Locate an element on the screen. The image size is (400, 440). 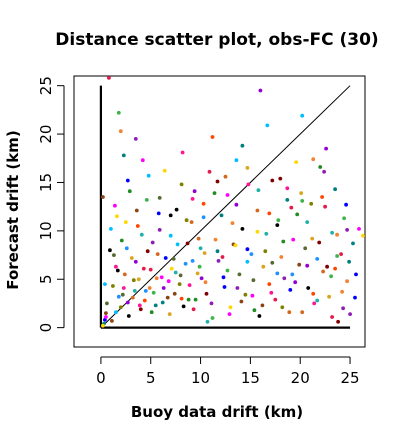
x-tick-label: 15 is located at coordinates (250, 378).